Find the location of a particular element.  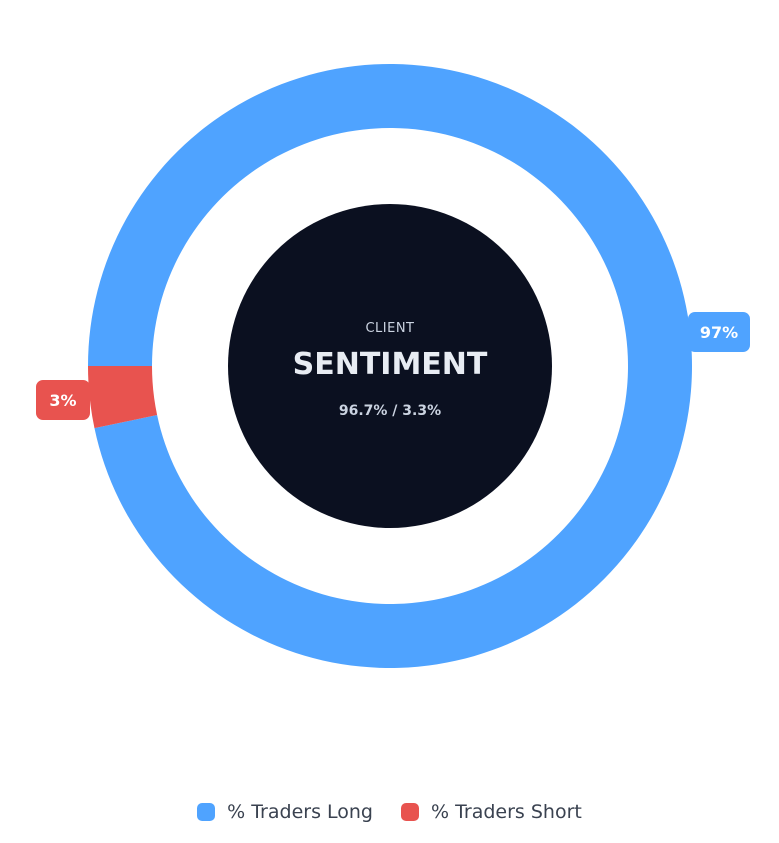

center-pre-title: CLIENT is located at coordinates (389, 328).